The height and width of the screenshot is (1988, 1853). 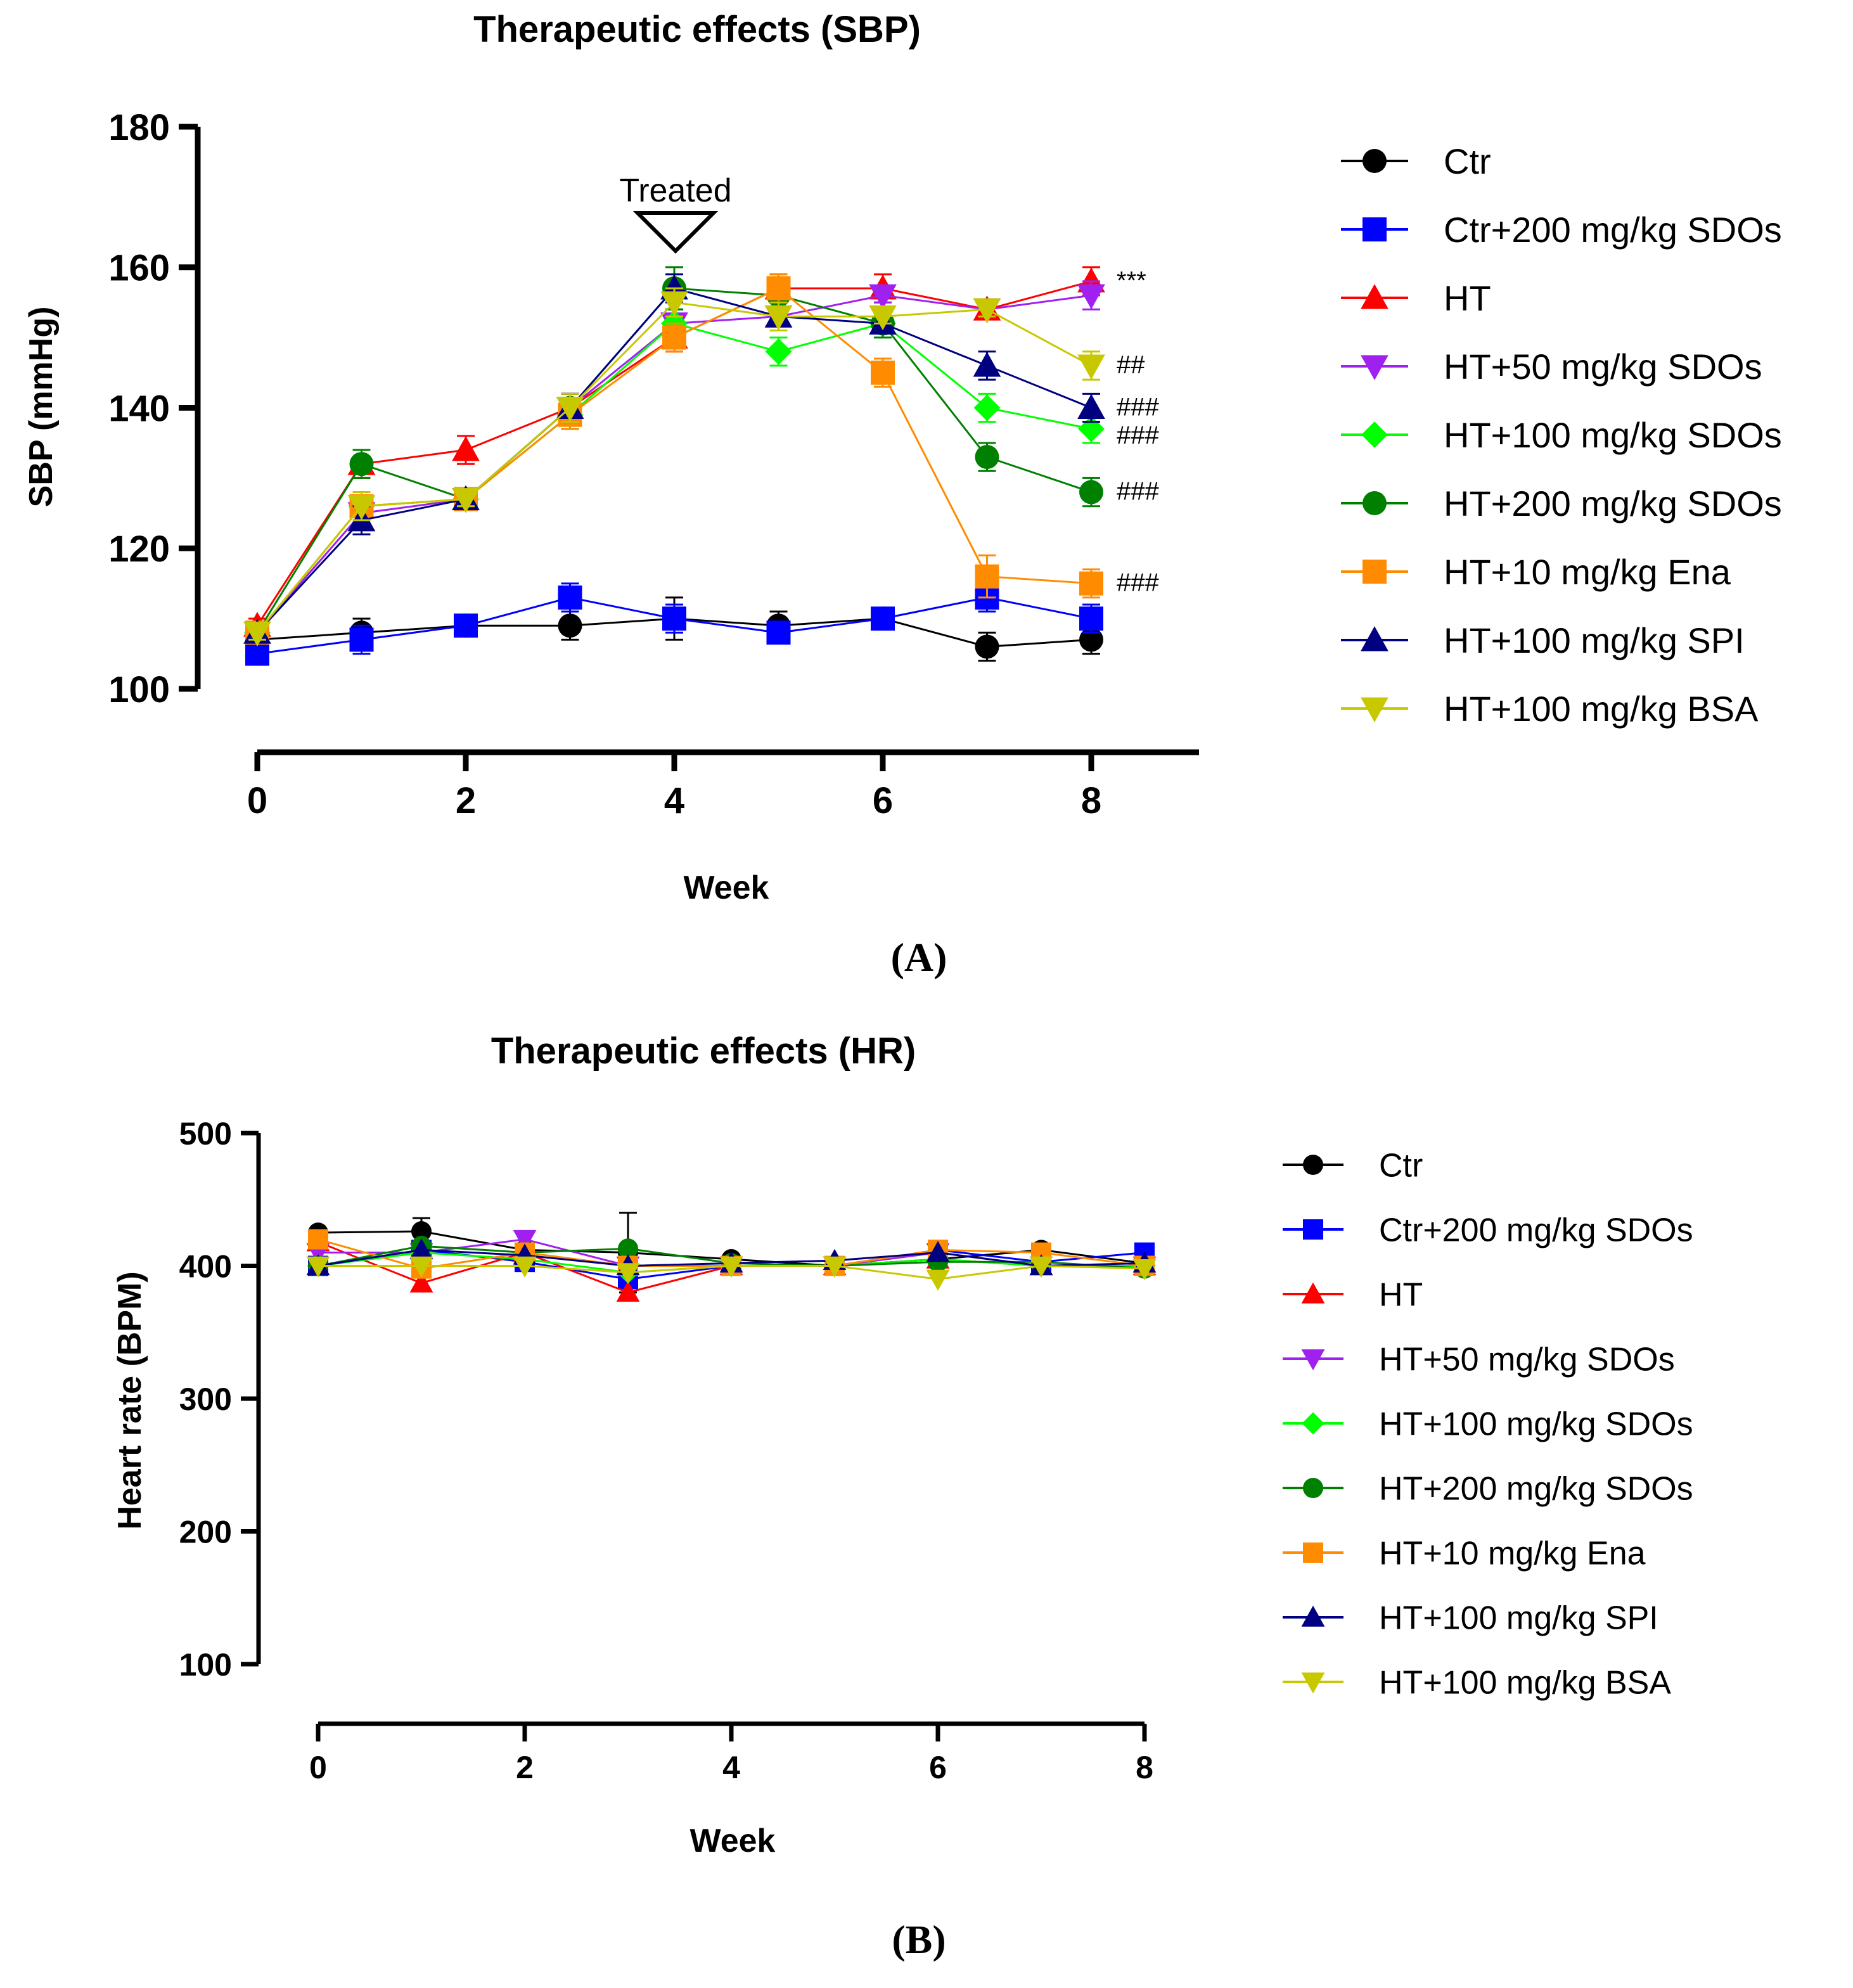 I want to click on legend-item: HT+100 mg/kg SDOs, so click(x=1562, y=435).